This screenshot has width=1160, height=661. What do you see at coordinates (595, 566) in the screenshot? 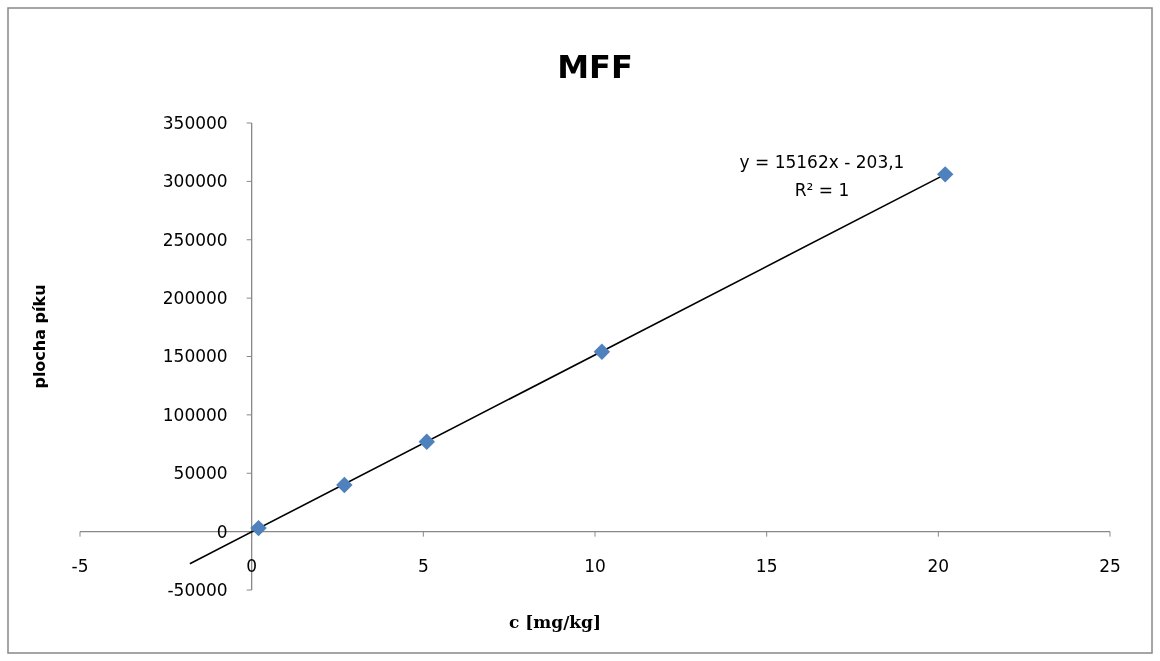
I see `x-tick-label: 10` at bounding box center [595, 566].